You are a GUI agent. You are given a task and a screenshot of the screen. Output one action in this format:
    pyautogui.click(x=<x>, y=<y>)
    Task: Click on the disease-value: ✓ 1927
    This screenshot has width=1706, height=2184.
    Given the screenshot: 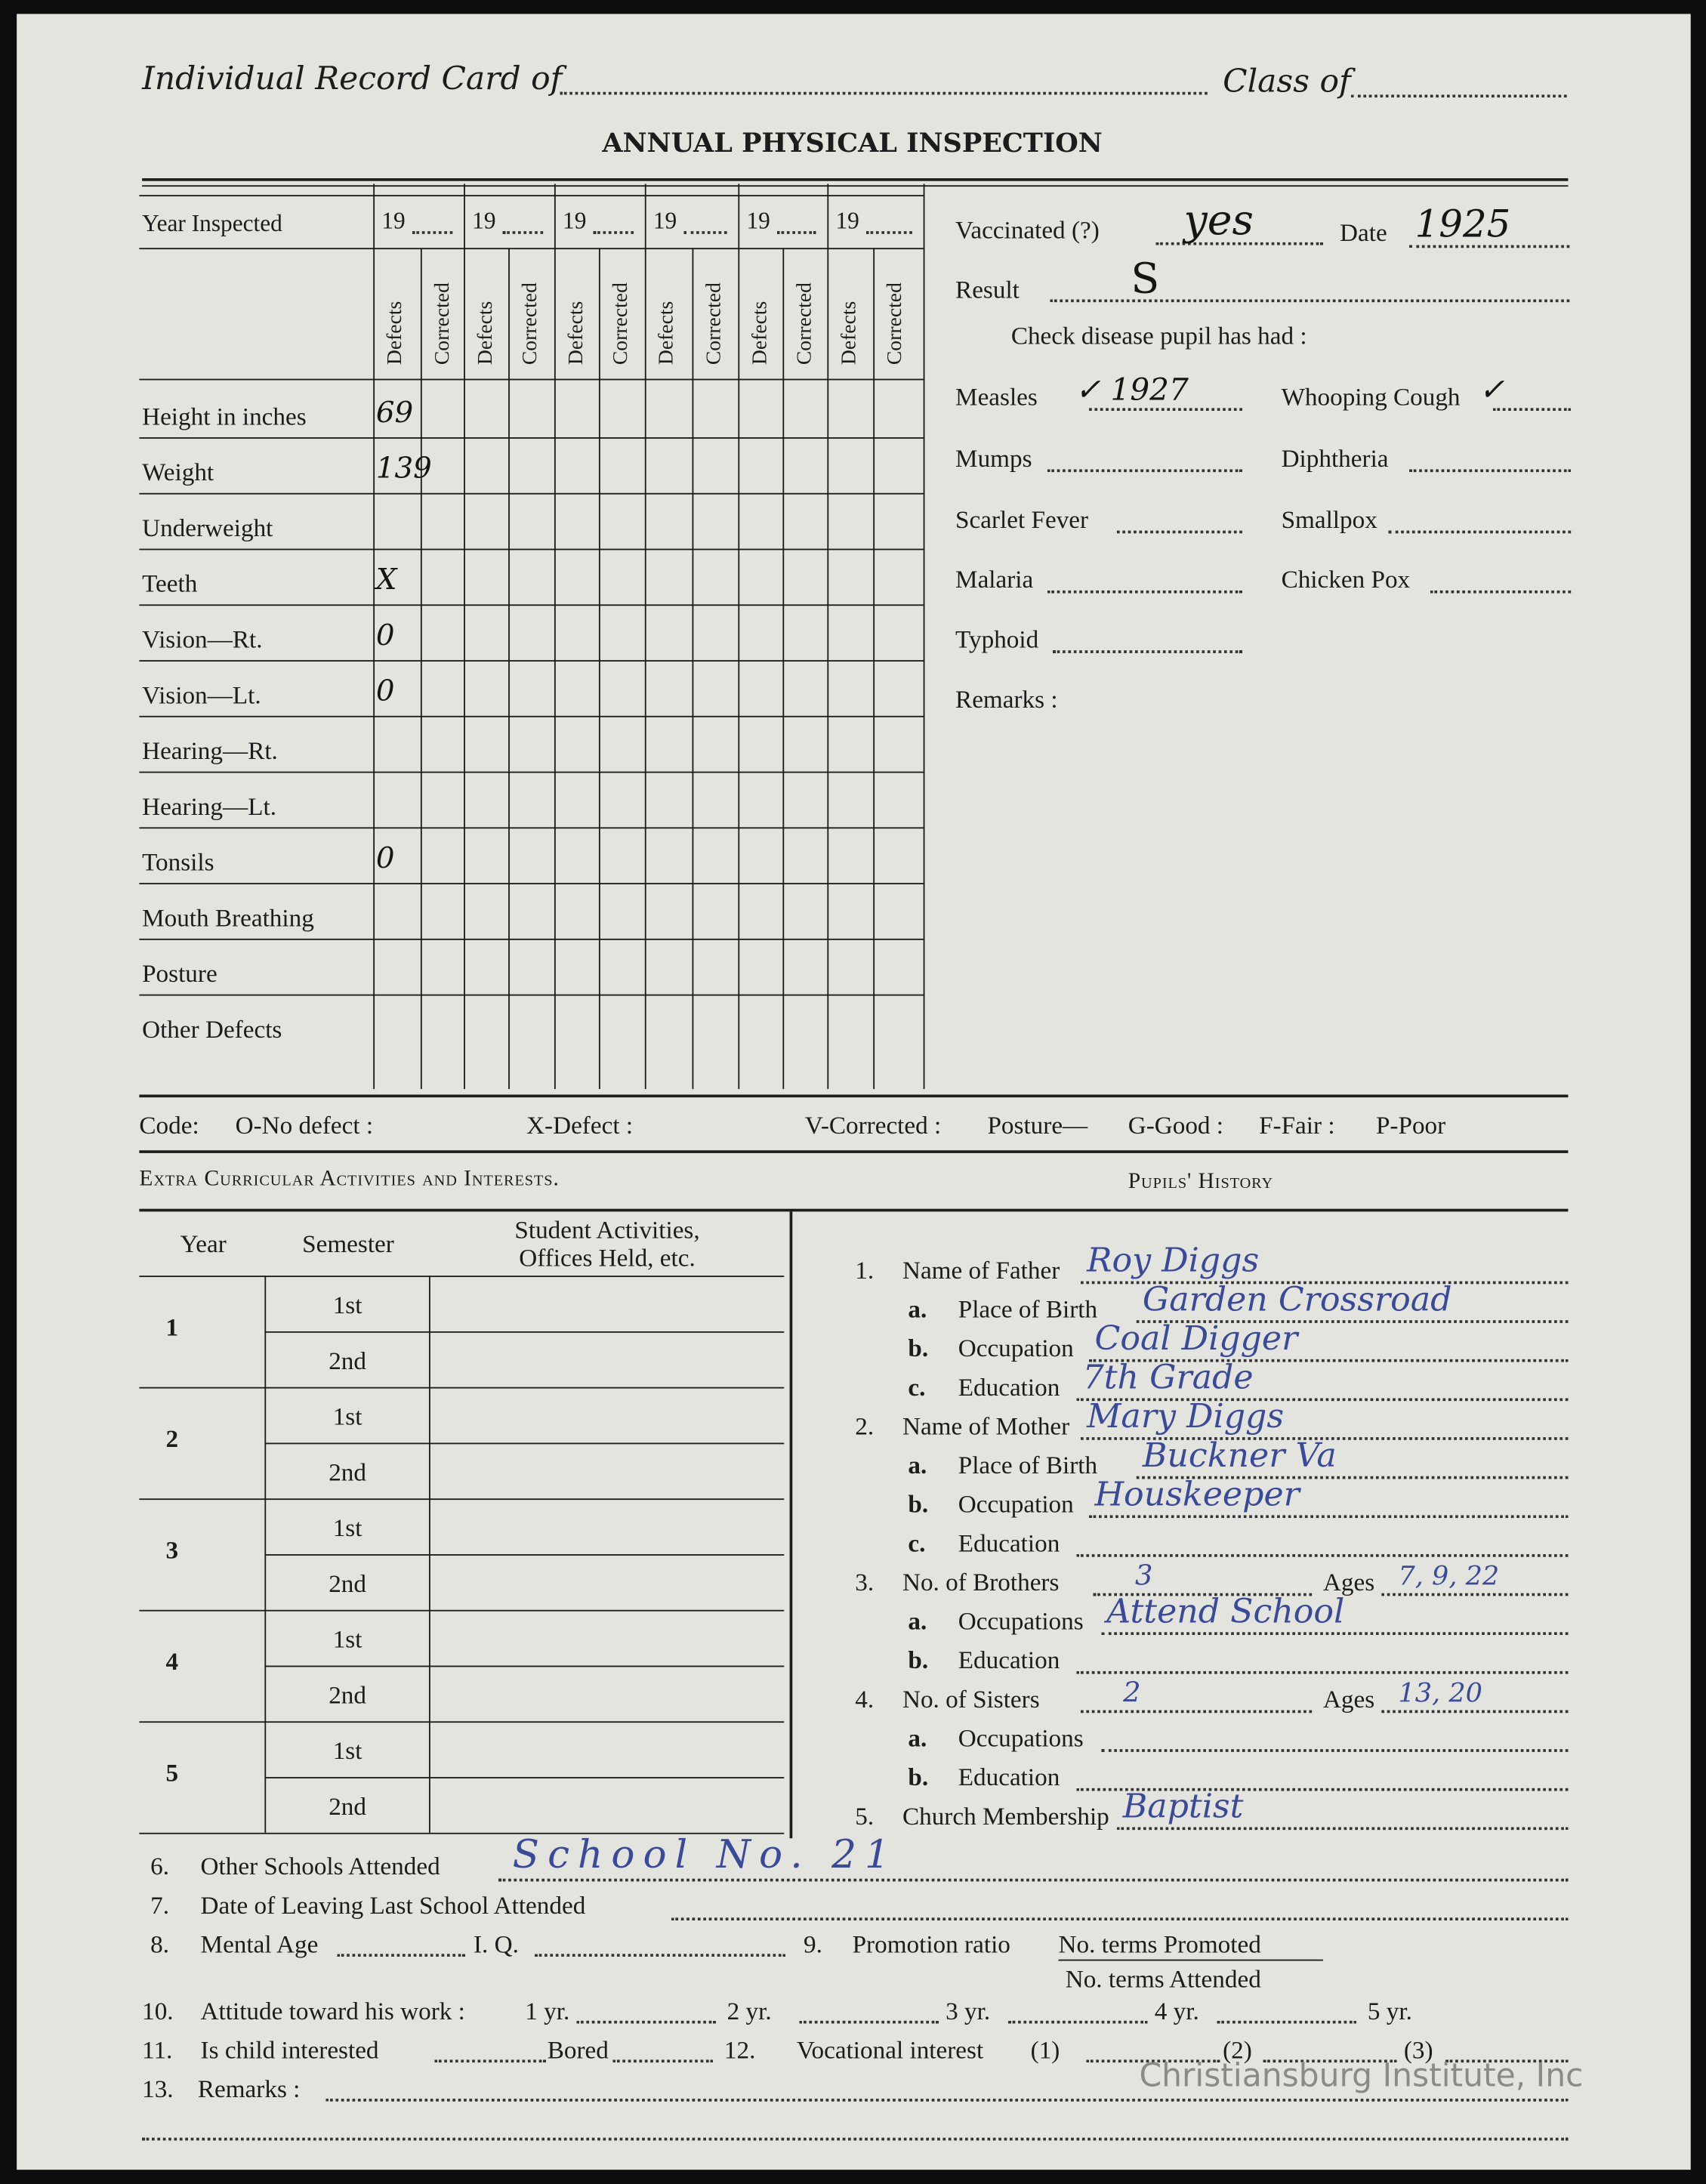 What is the action you would take?
    pyautogui.click(x=1132, y=391)
    